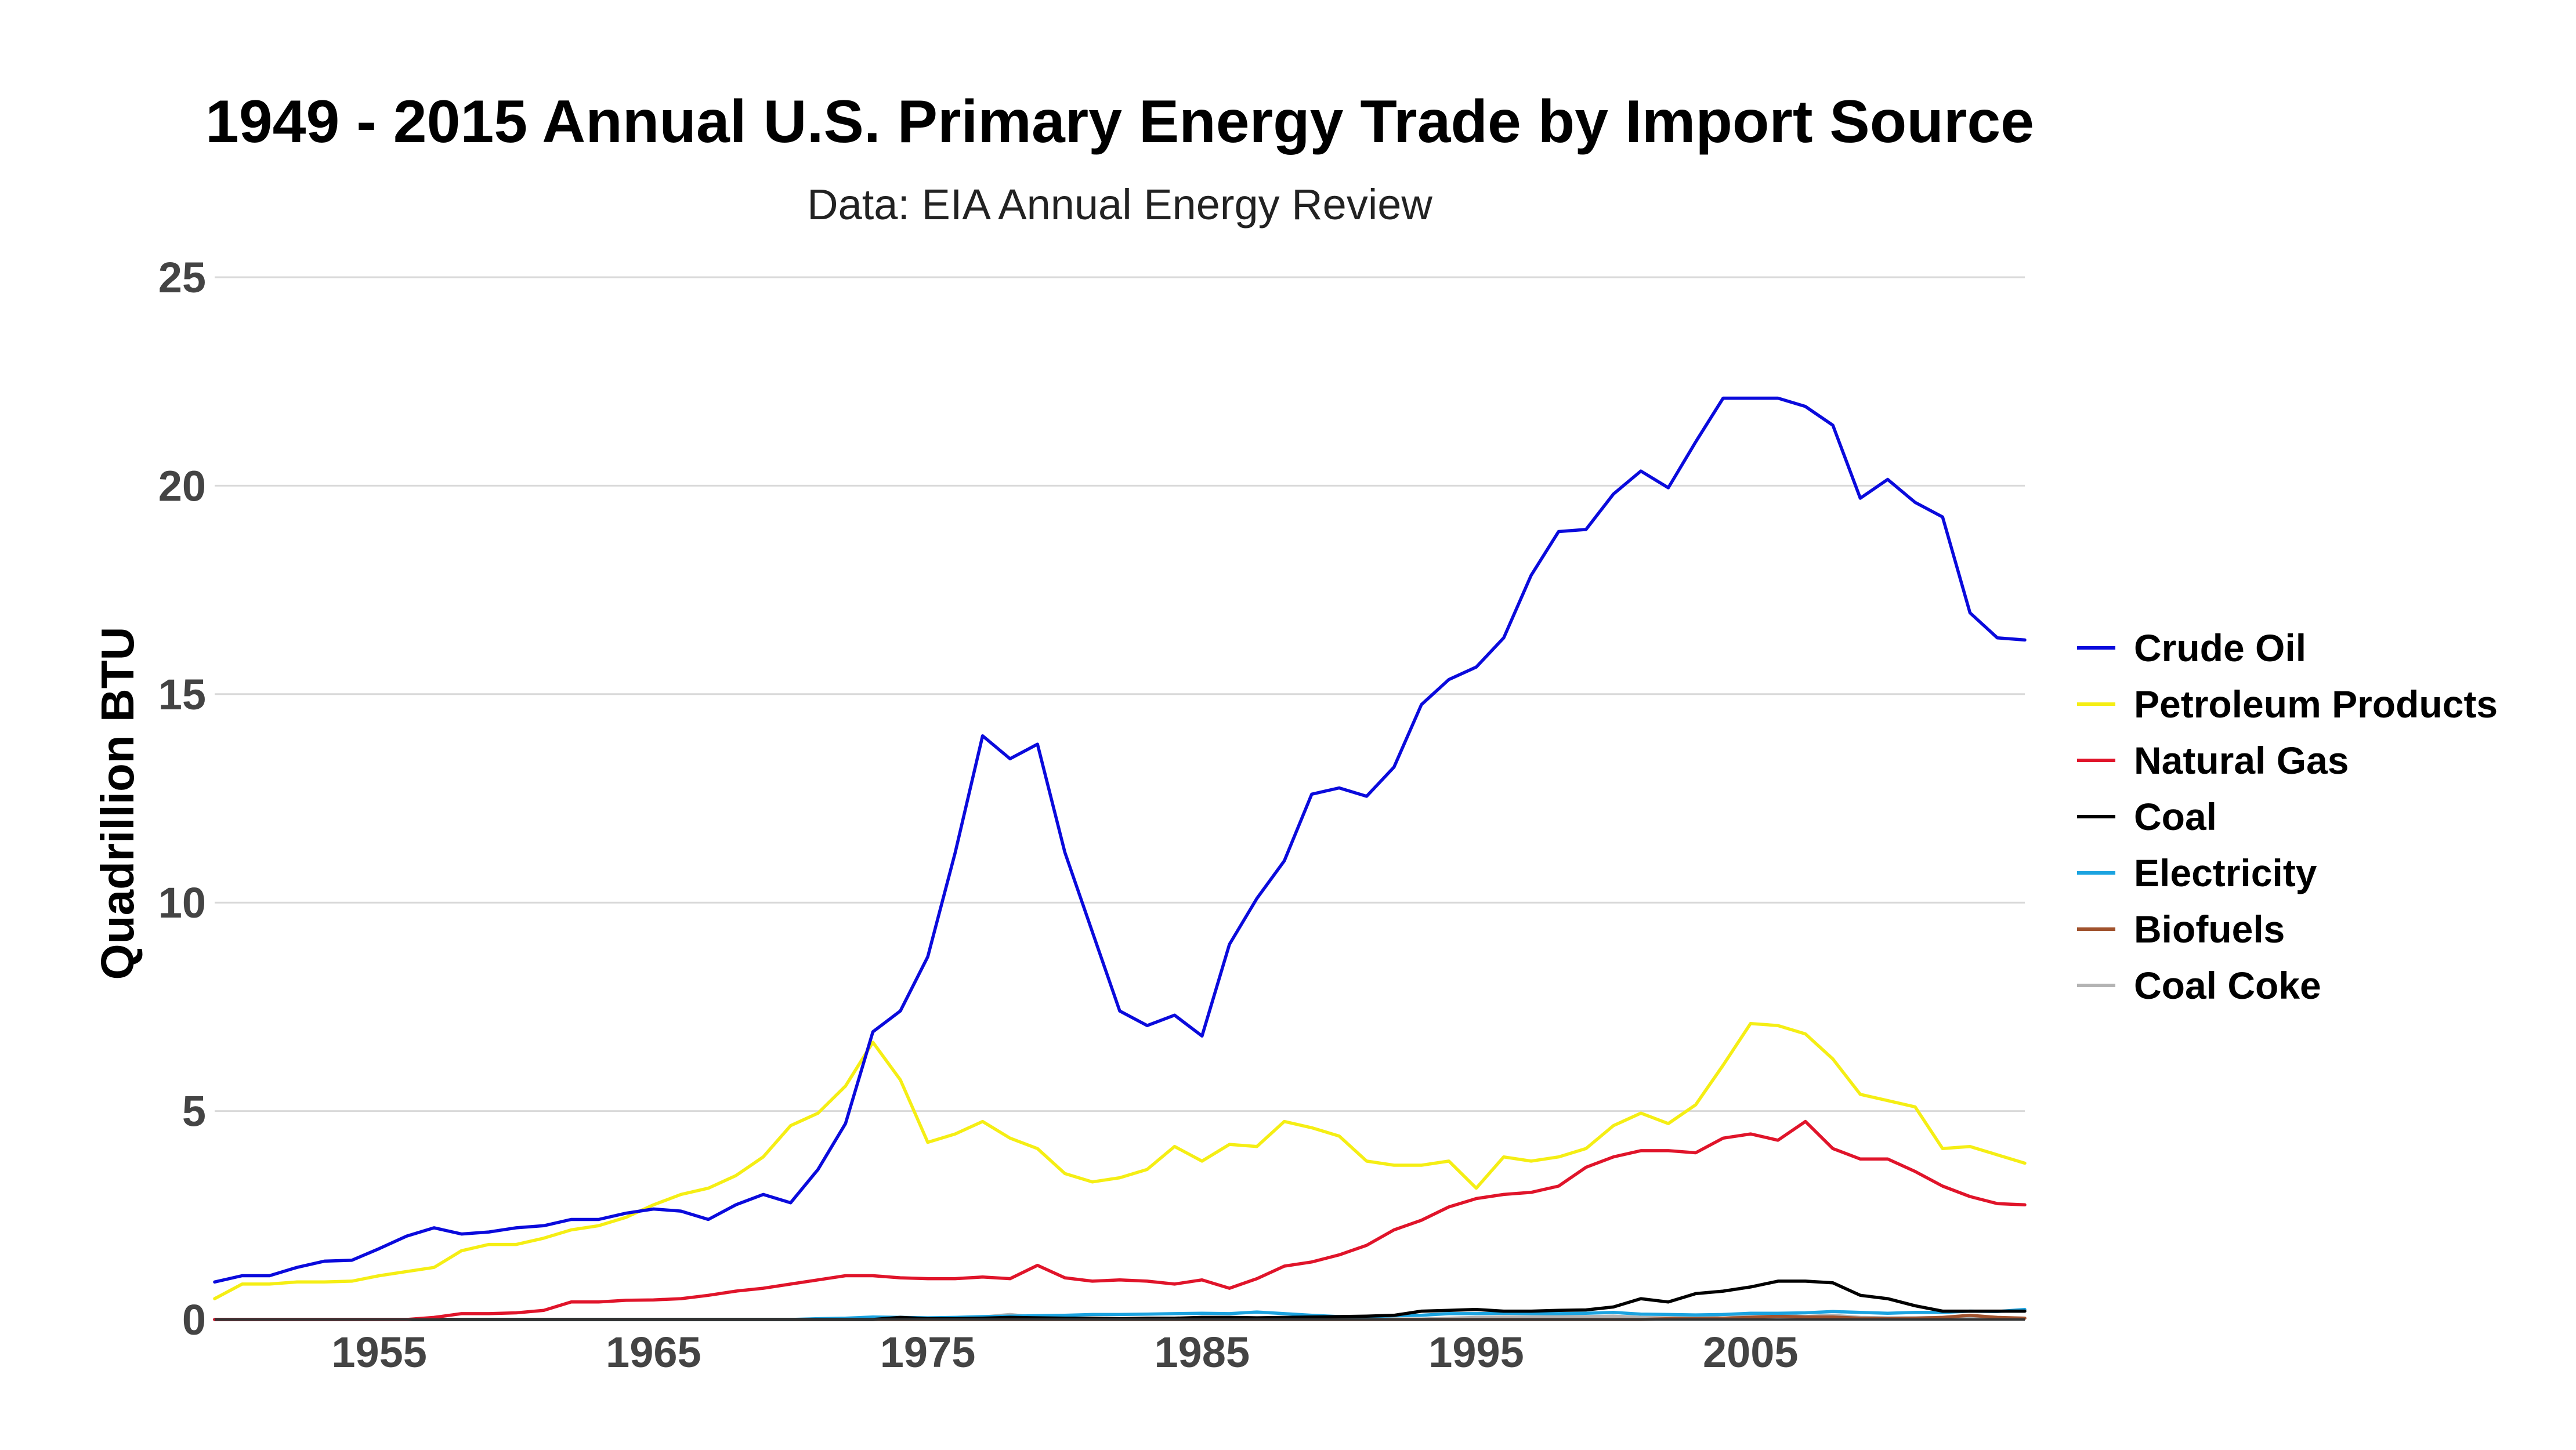  I want to click on legend-label: Coal Coke, so click(2227, 985).